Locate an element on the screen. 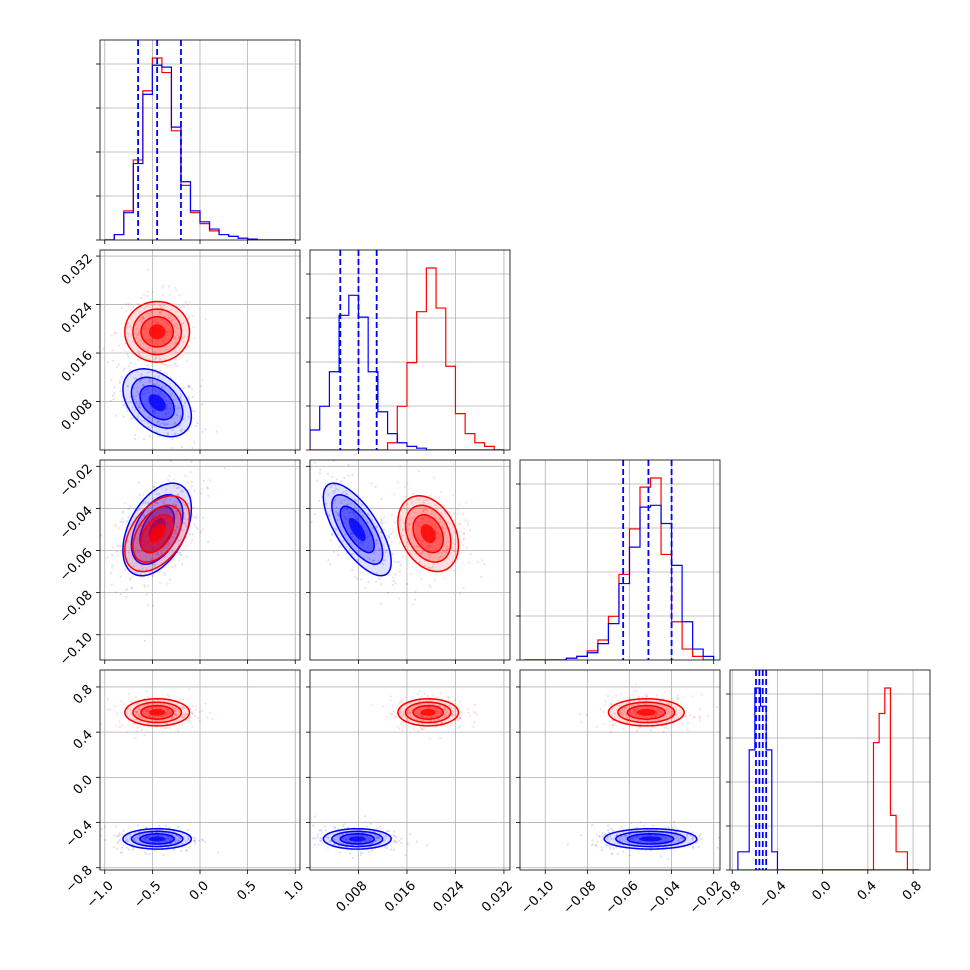 Image resolution: width=970 pixels, height=970 pixels. hist-content is located at coordinates (619, 560).